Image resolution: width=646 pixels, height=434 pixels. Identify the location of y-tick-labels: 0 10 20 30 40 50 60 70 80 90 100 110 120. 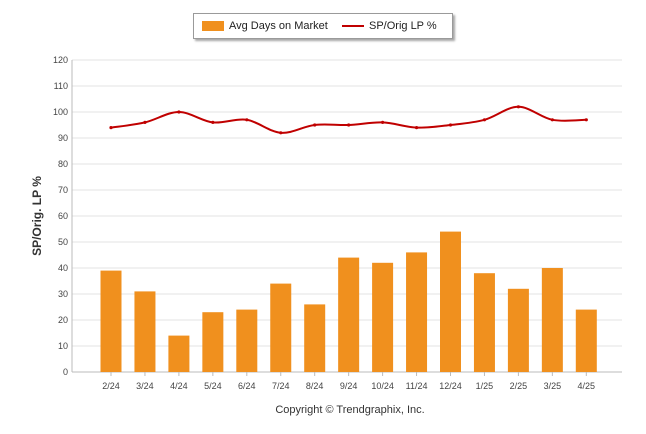
(60, 216).